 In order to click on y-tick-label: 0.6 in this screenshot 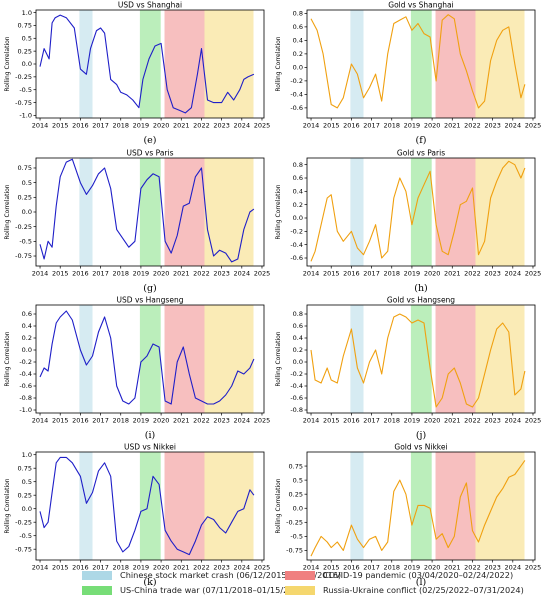, I will do `click(298, 326)`.